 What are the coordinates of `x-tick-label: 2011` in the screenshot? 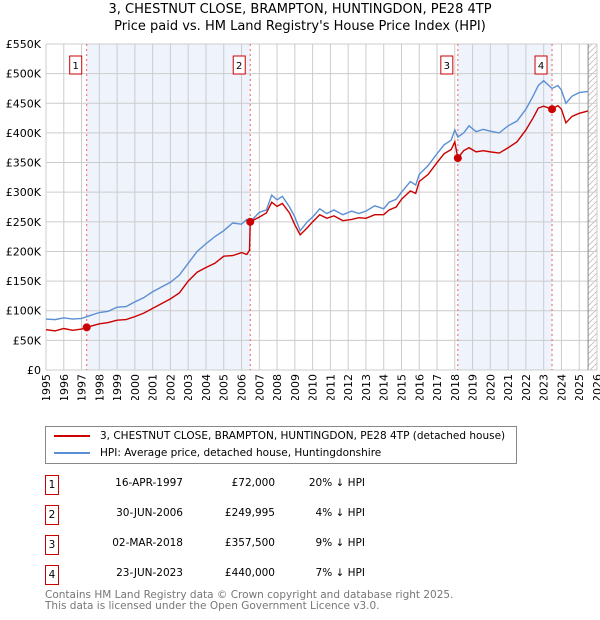 It's located at (330, 387).